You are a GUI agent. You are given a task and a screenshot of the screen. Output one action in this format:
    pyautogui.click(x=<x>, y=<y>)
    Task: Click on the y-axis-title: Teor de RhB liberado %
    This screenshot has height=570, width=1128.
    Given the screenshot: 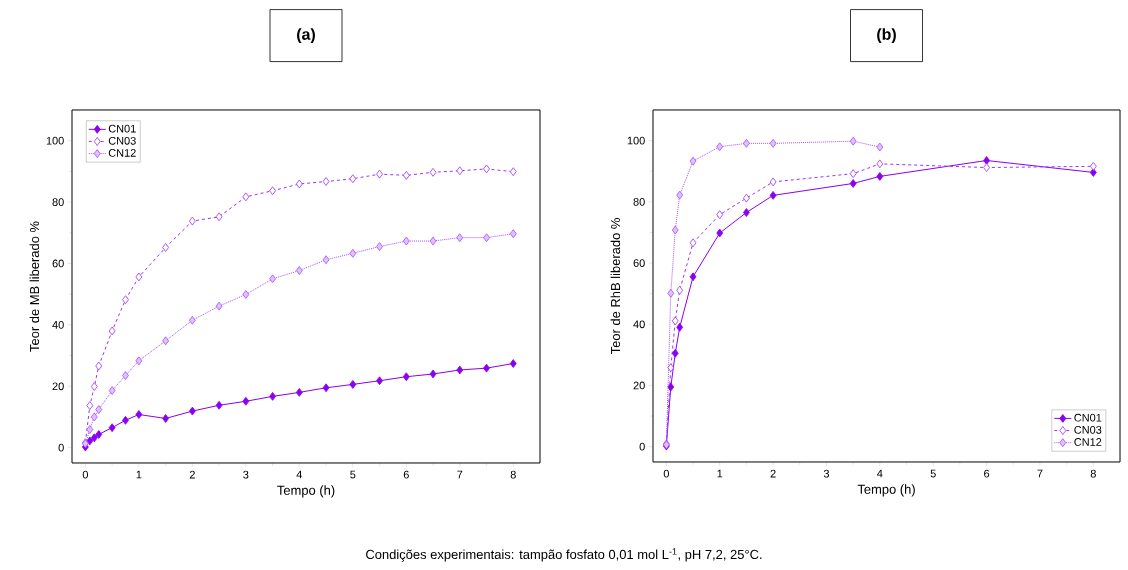 What is the action you would take?
    pyautogui.click(x=615, y=286)
    